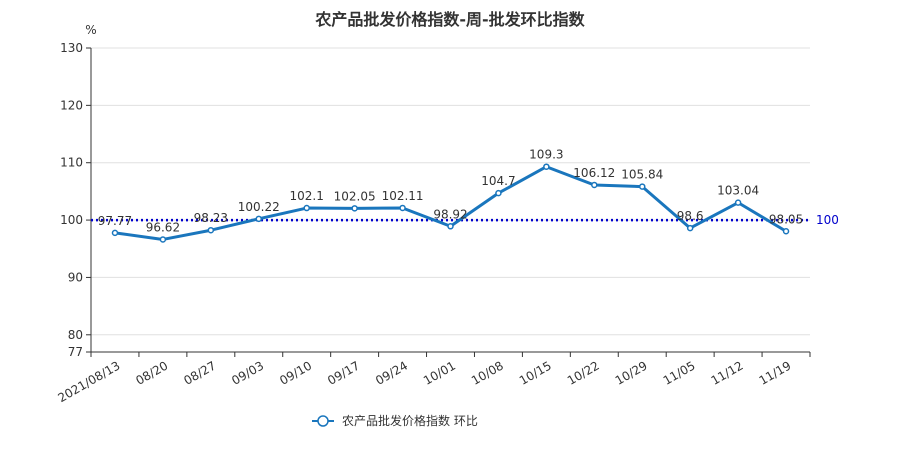 Image resolution: width=900 pixels, height=450 pixels. What do you see at coordinates (738, 191) in the screenshot?
I see `data-label: 103.04` at bounding box center [738, 191].